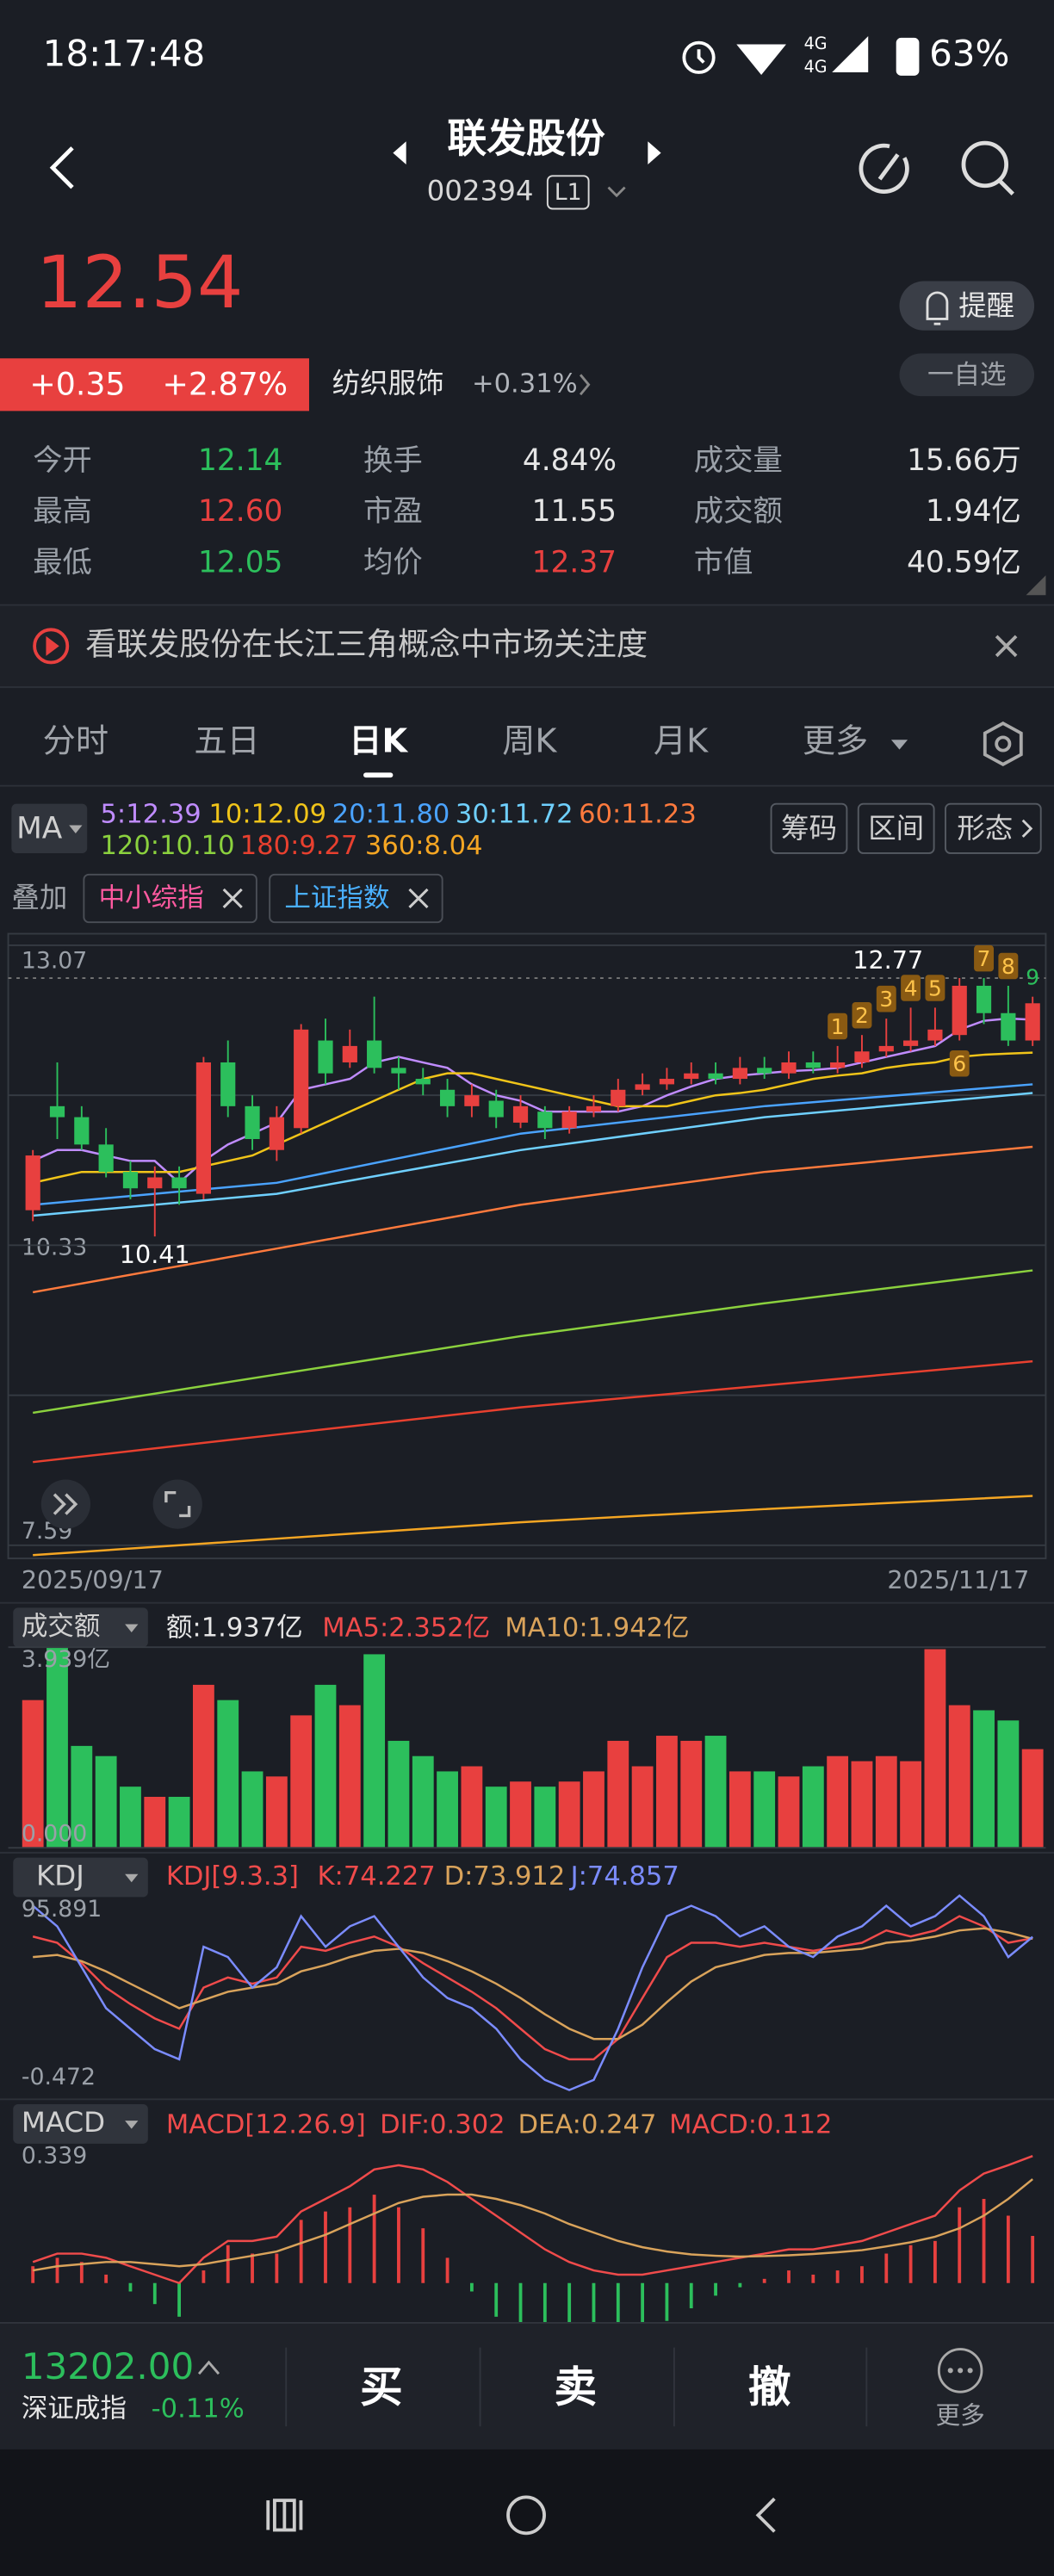 The width and height of the screenshot is (1054, 2576). I want to click on next-stock, so click(655, 152).